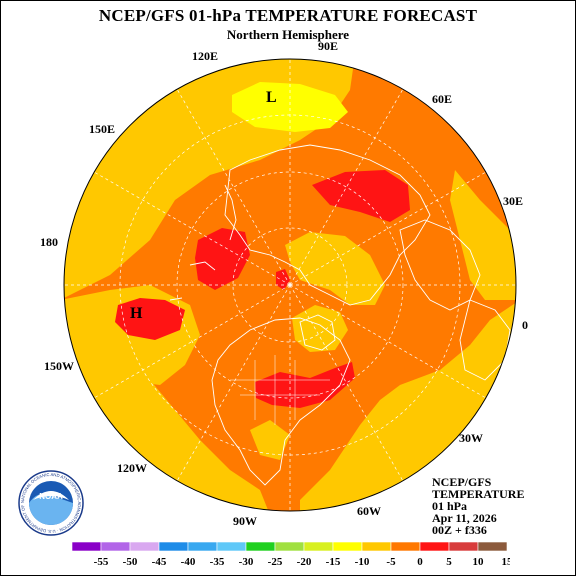  I want to click on colorbar-tick-label: 10, so click(479, 562).